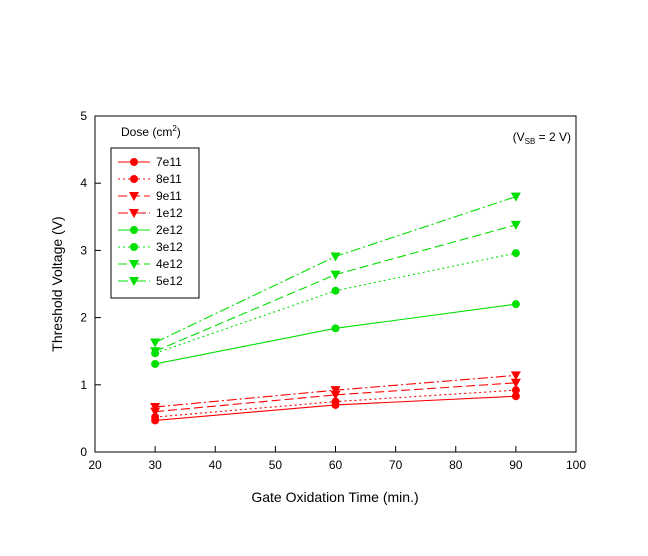 The width and height of the screenshot is (648, 556). I want to click on y-tick-label: 4, so click(83, 183).